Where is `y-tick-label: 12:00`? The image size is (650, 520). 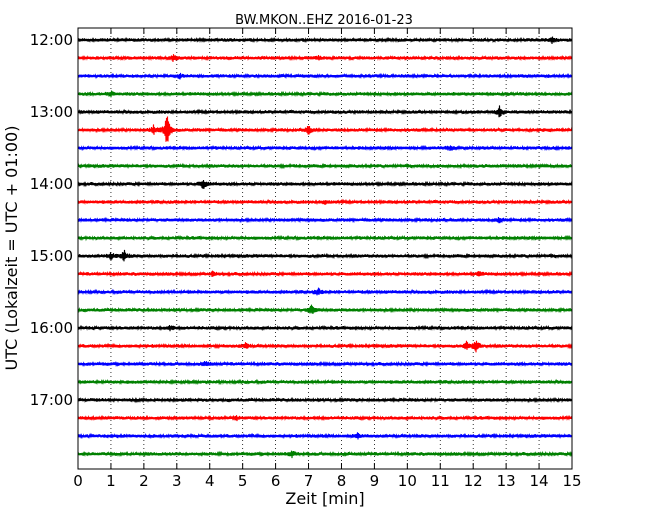
y-tick-label: 12:00 is located at coordinates (51, 40).